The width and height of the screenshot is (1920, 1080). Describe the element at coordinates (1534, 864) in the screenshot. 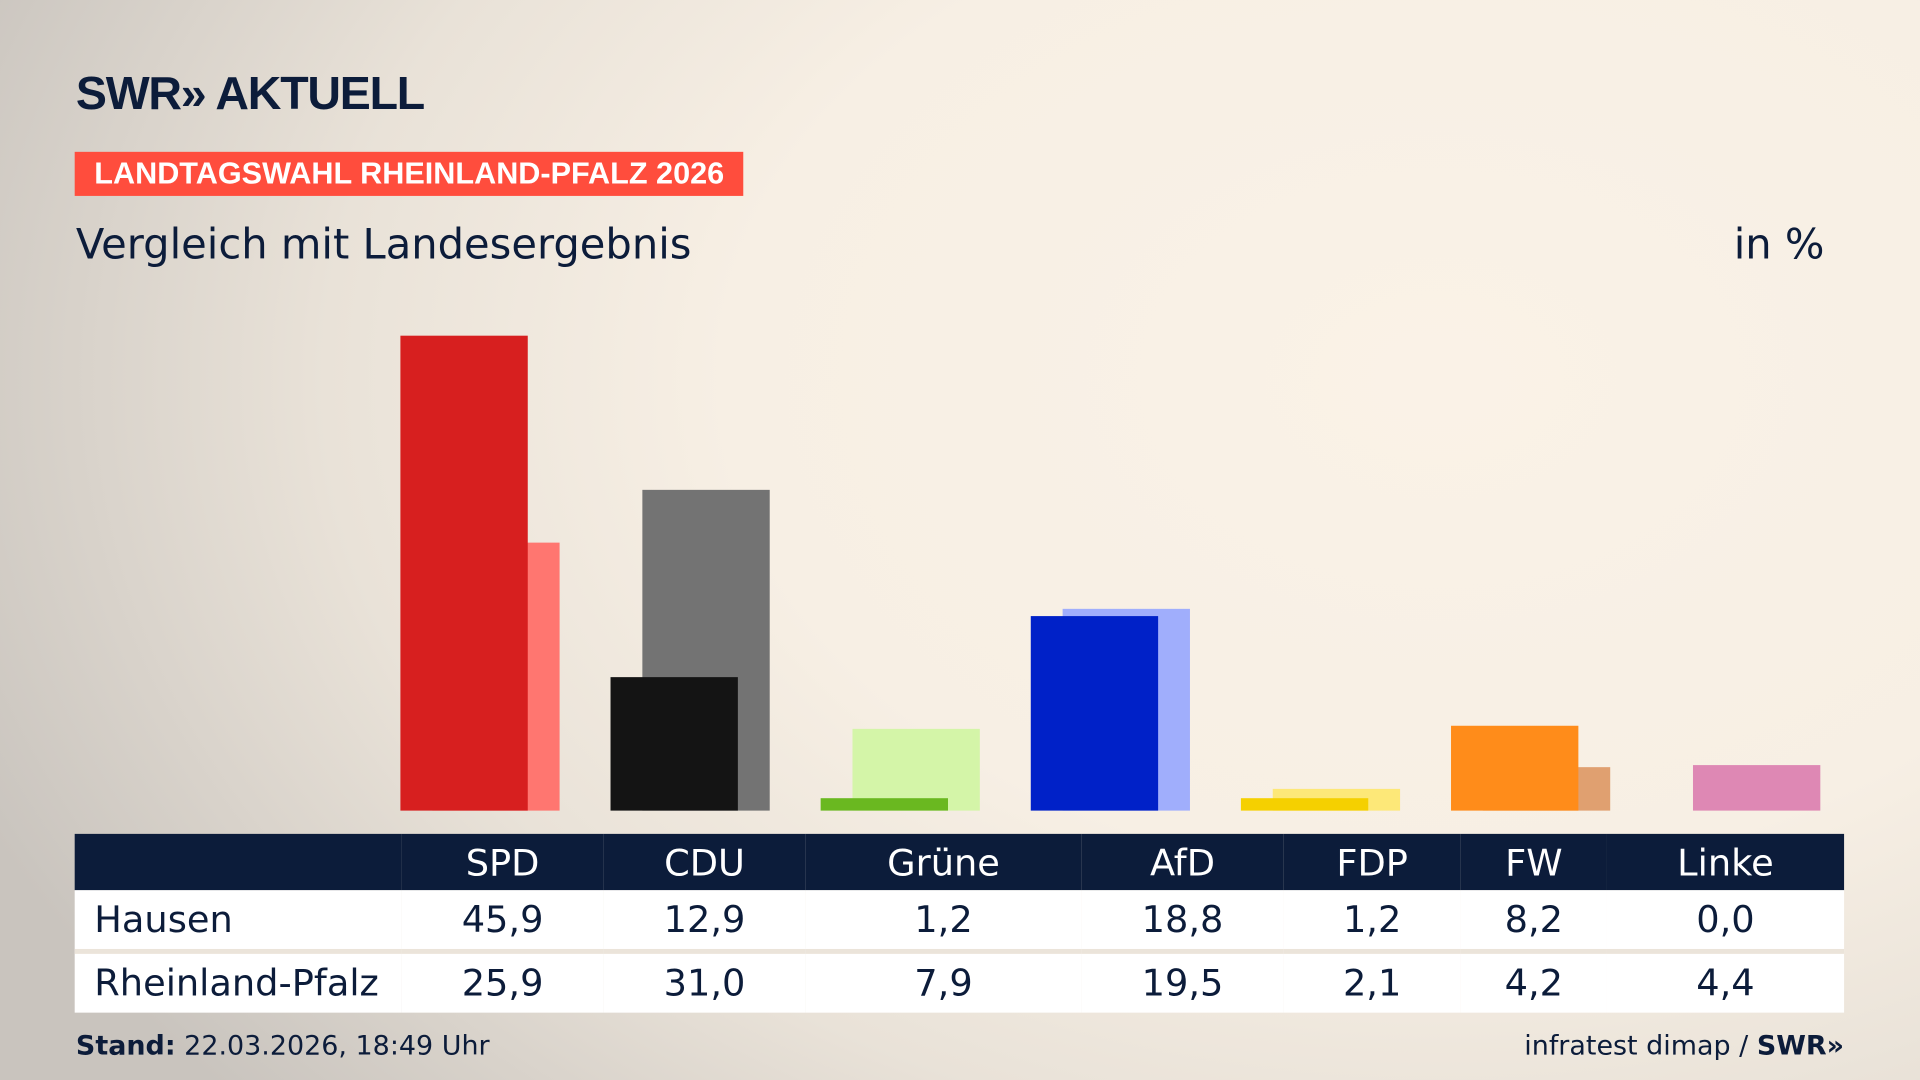

I see `party-header: FW` at that location.